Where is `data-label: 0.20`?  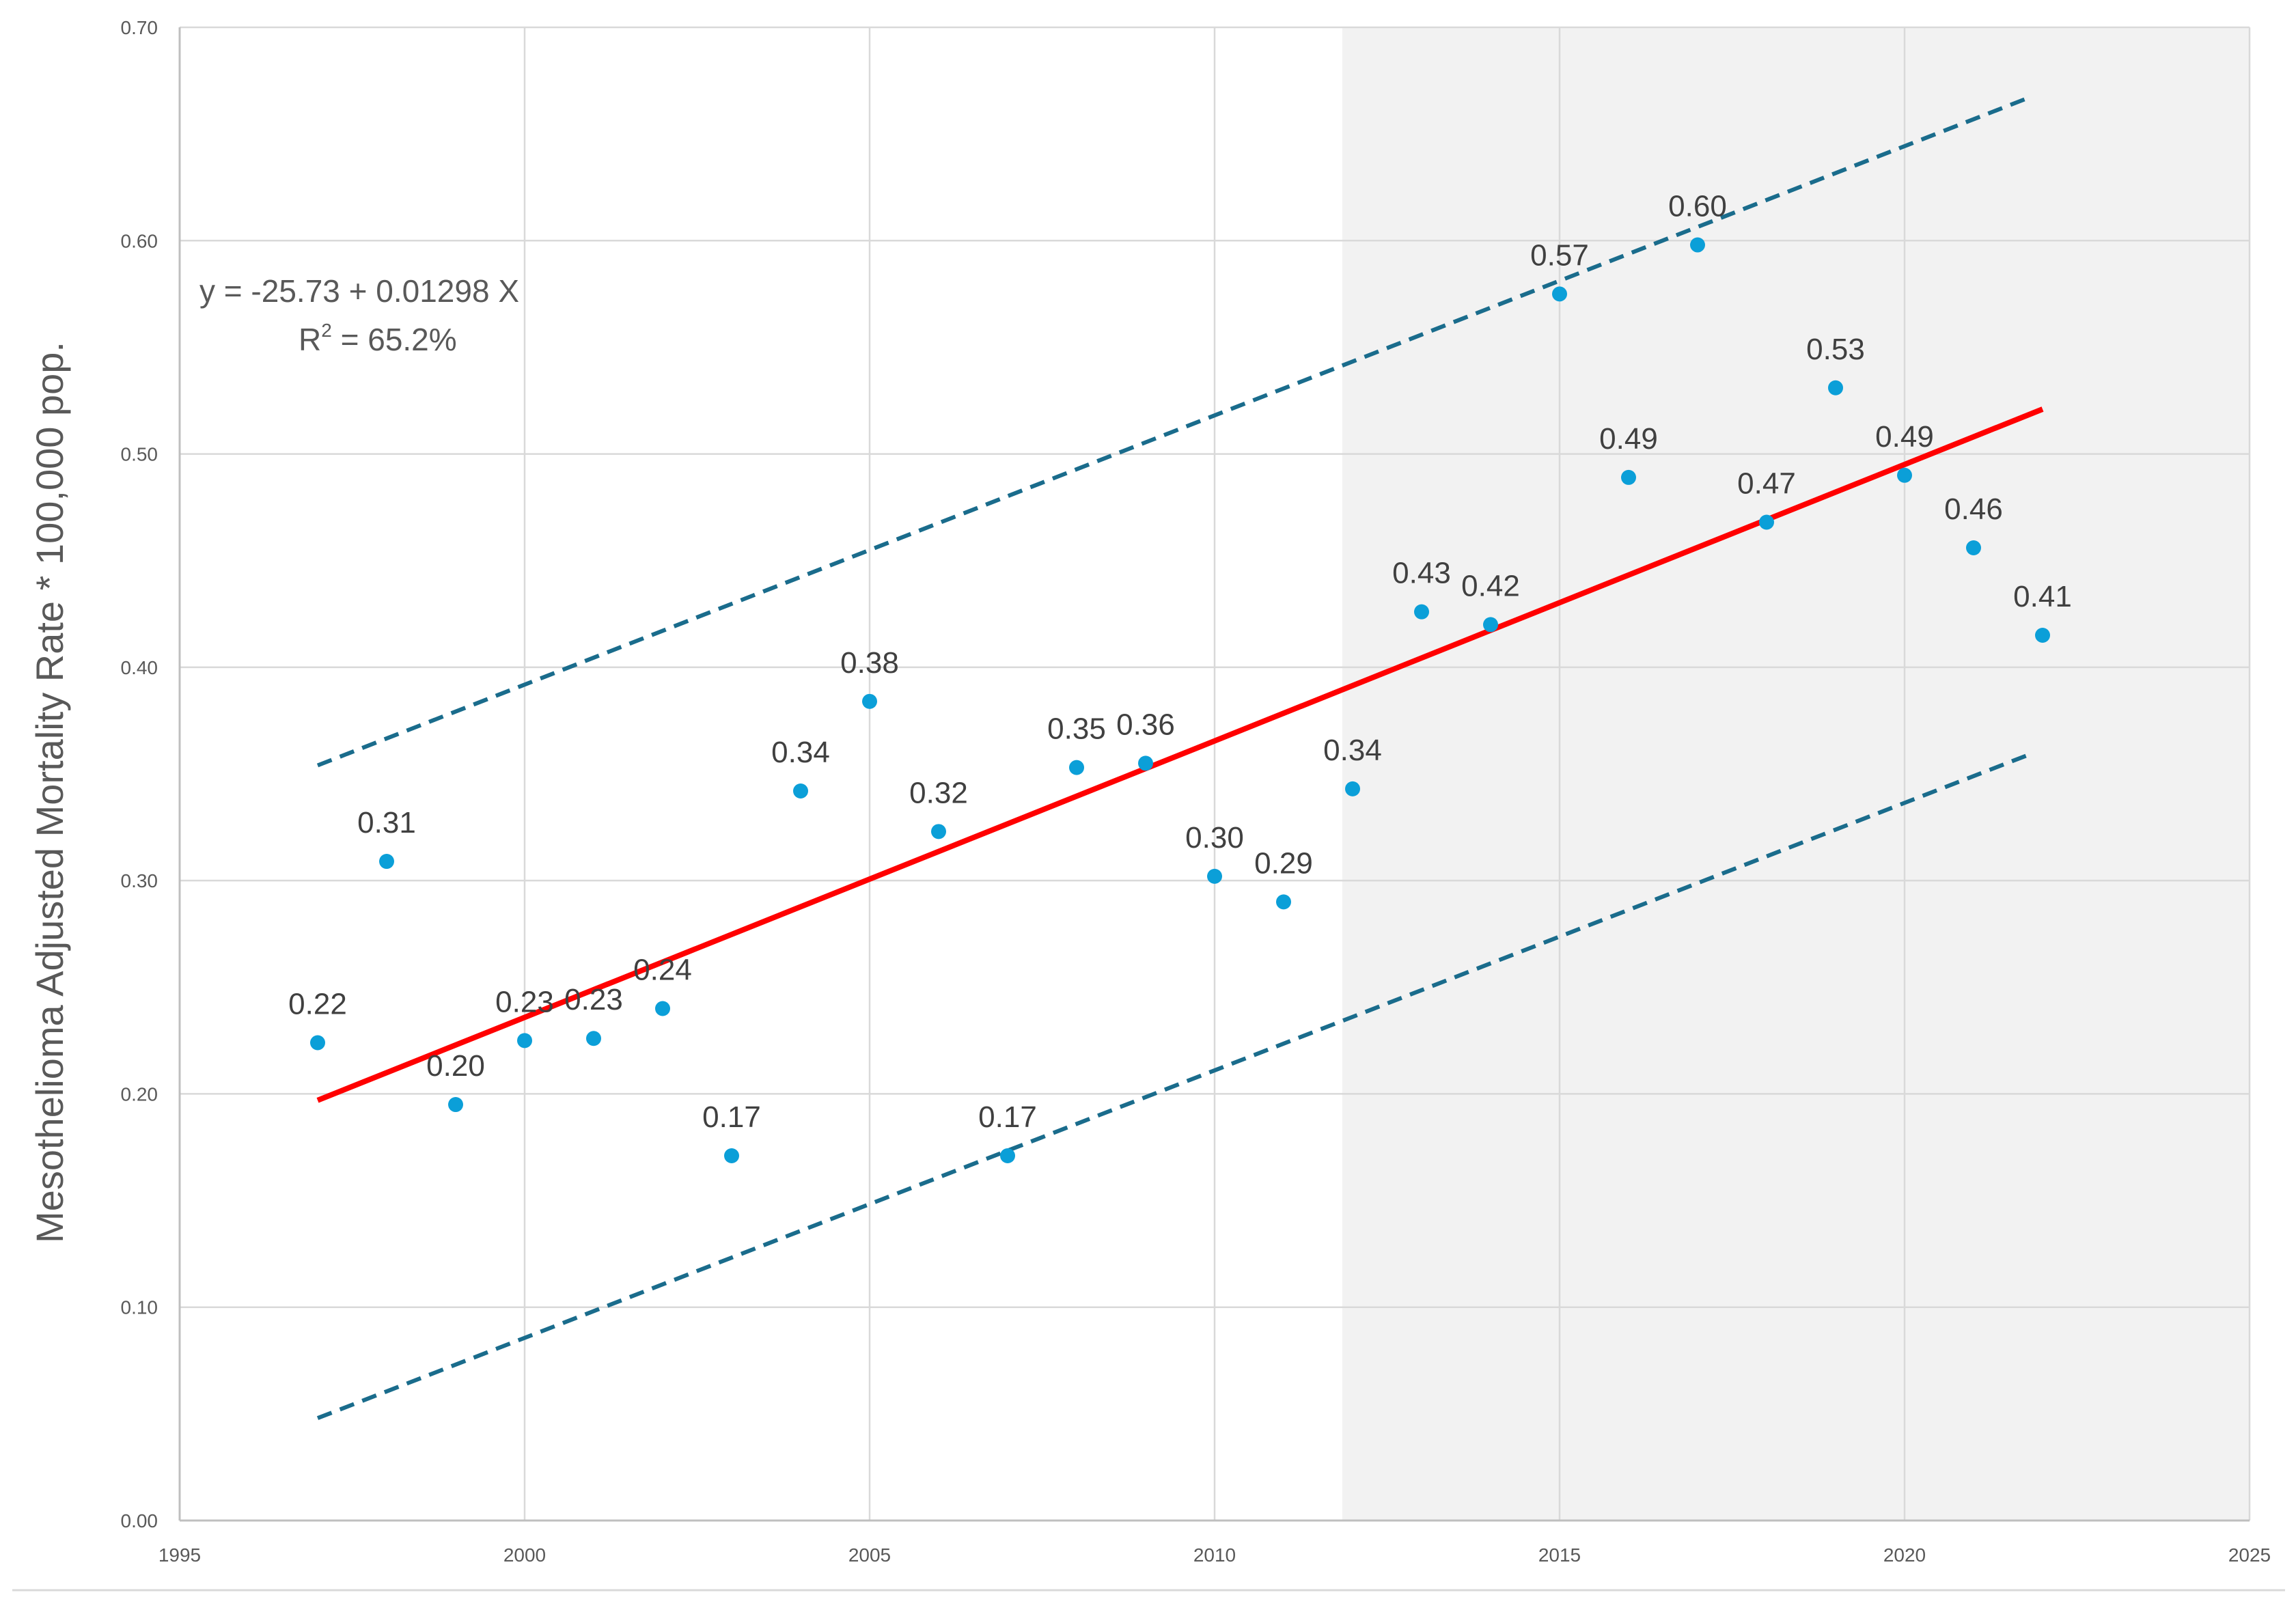 data-label: 0.20 is located at coordinates (455, 1066).